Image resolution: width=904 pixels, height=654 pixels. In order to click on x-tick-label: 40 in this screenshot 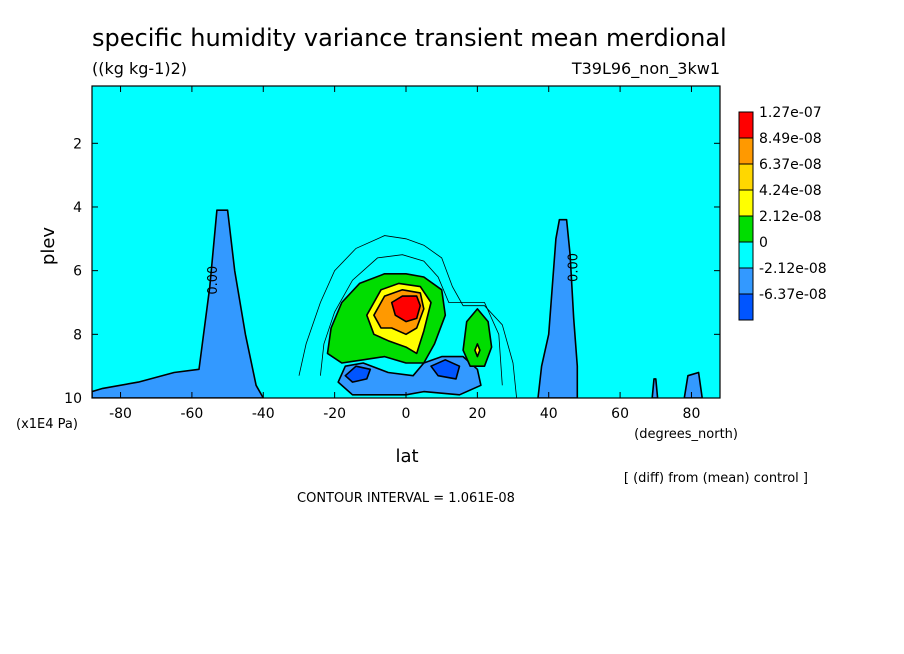, I will do `click(549, 414)`.